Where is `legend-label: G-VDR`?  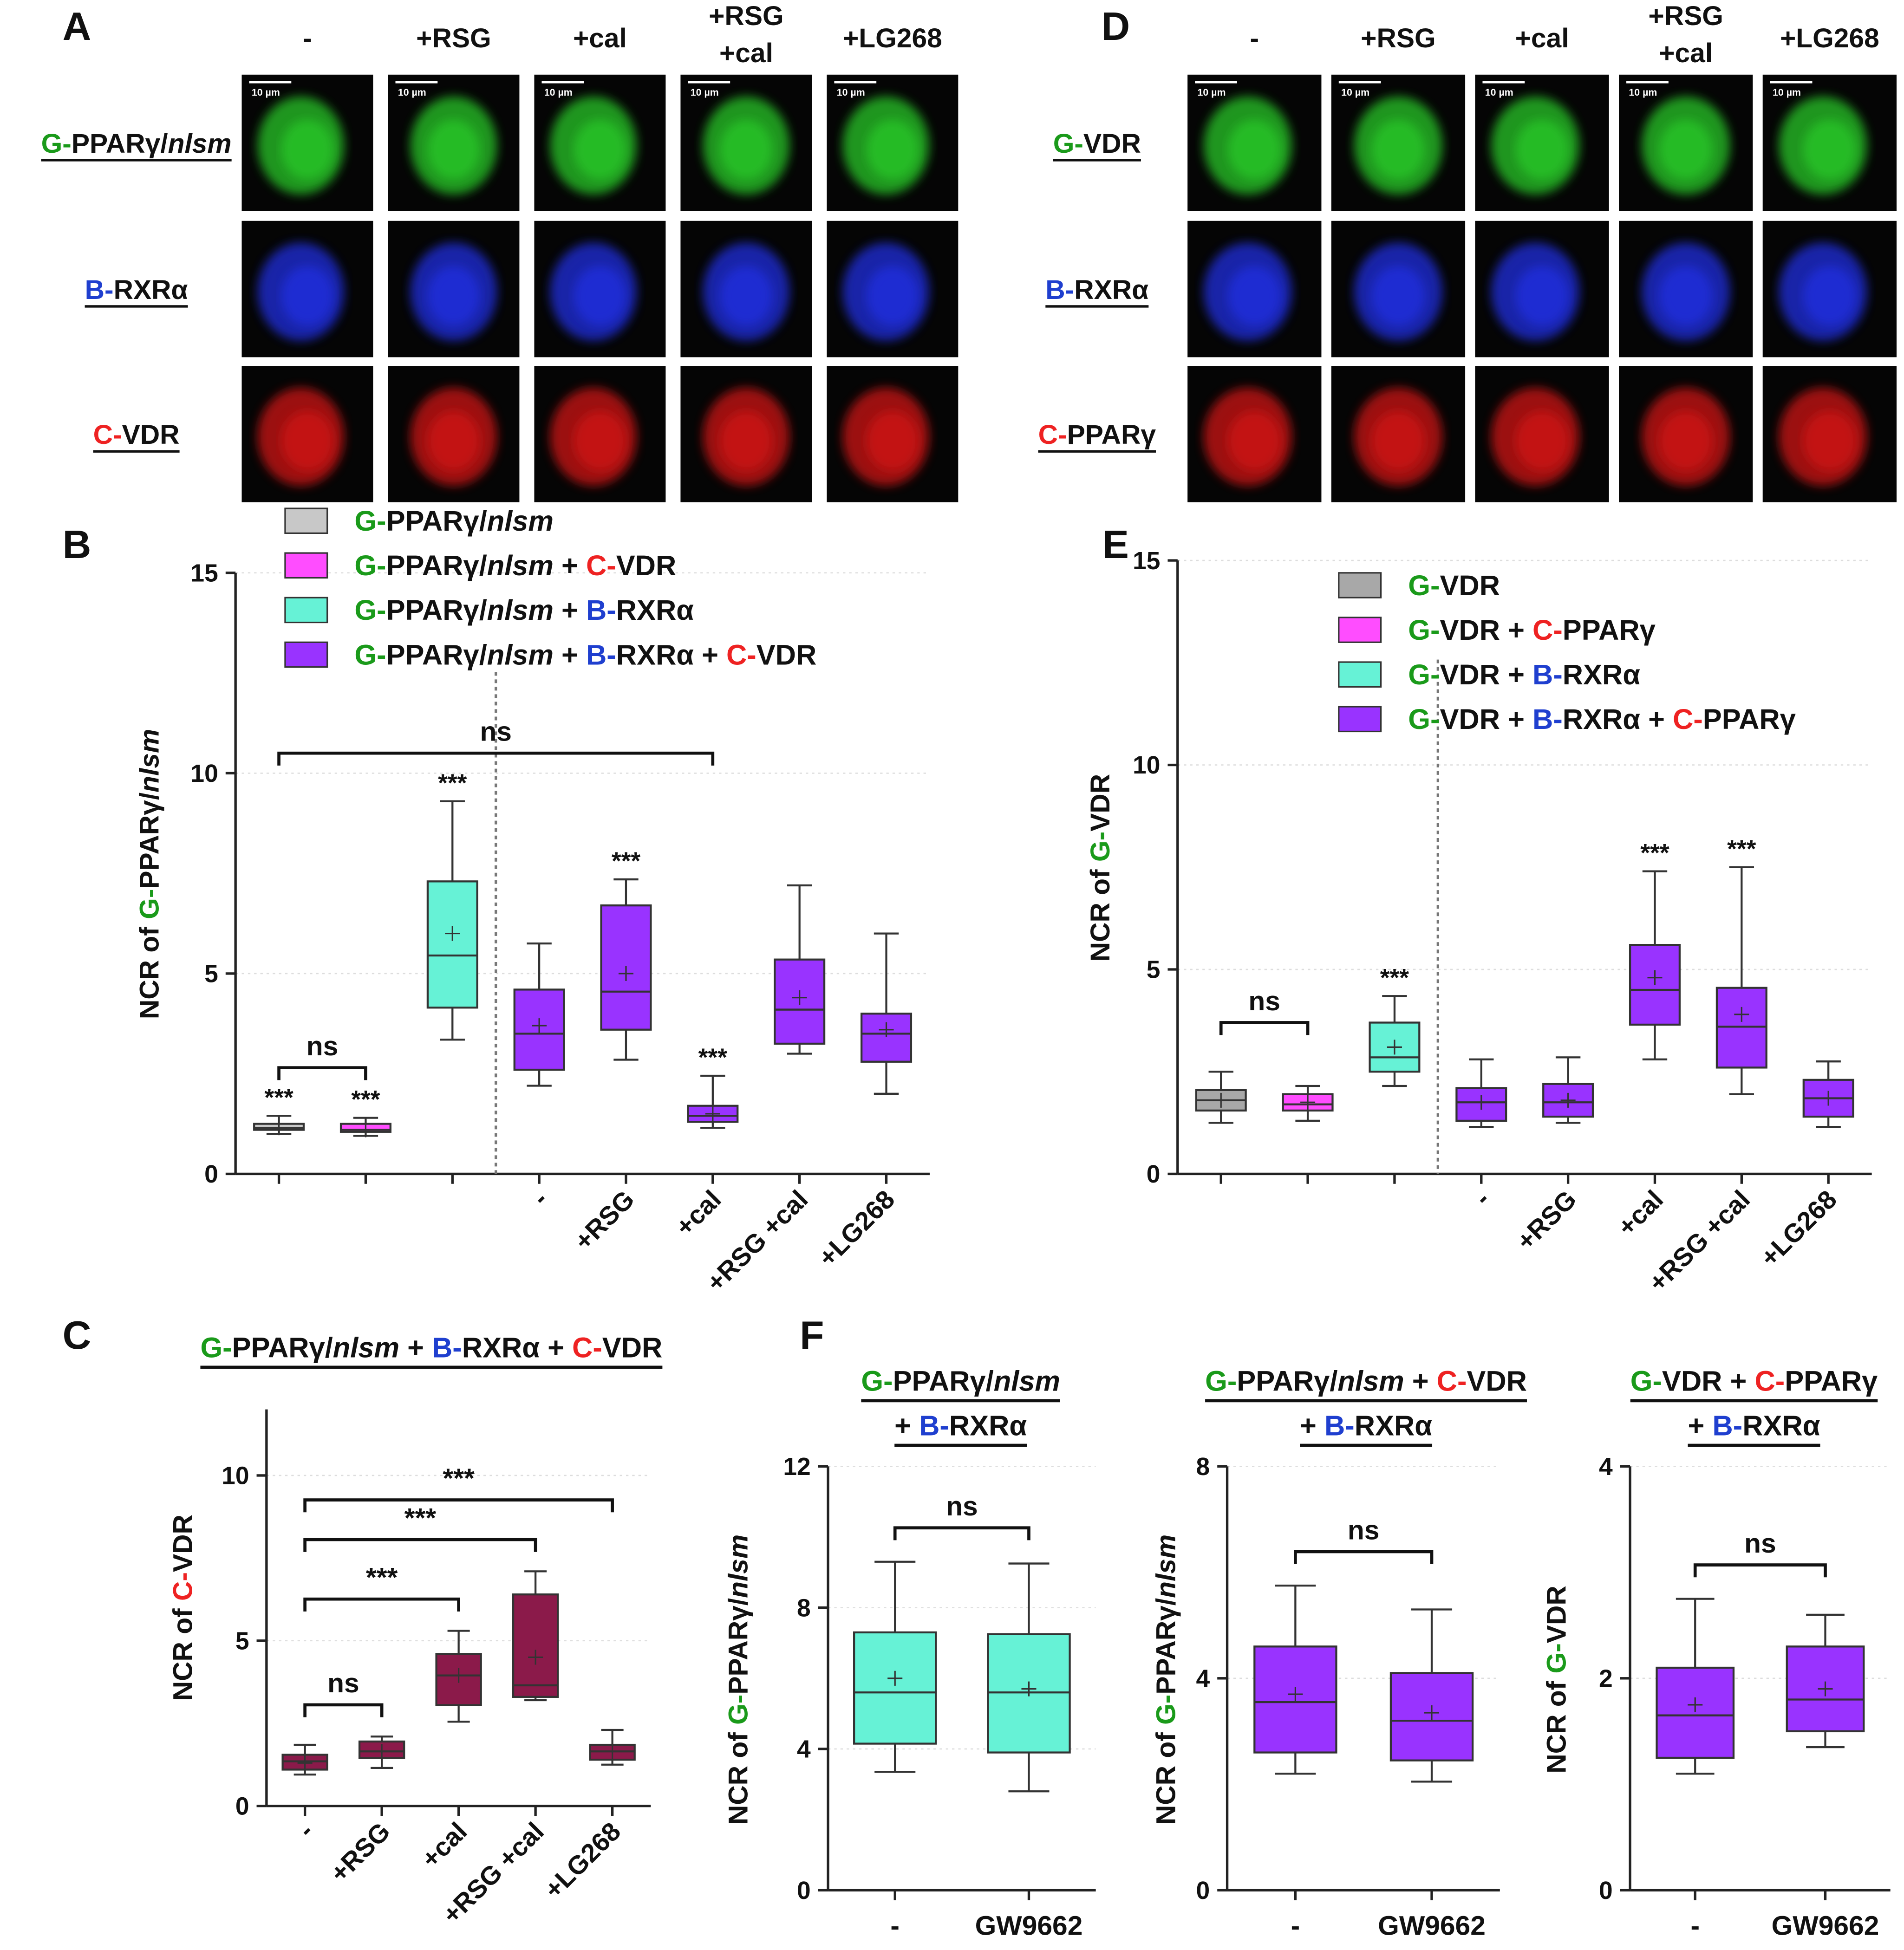
legend-label: G-VDR is located at coordinates (1454, 586).